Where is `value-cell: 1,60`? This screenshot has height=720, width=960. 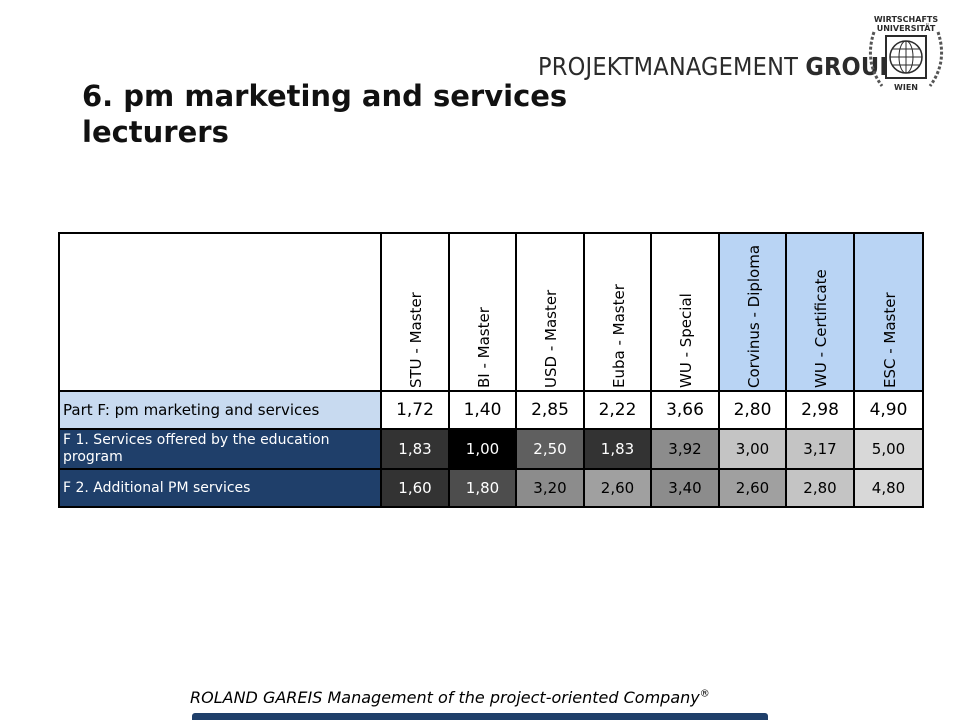
value-cell: 1,60 is located at coordinates (415, 488).